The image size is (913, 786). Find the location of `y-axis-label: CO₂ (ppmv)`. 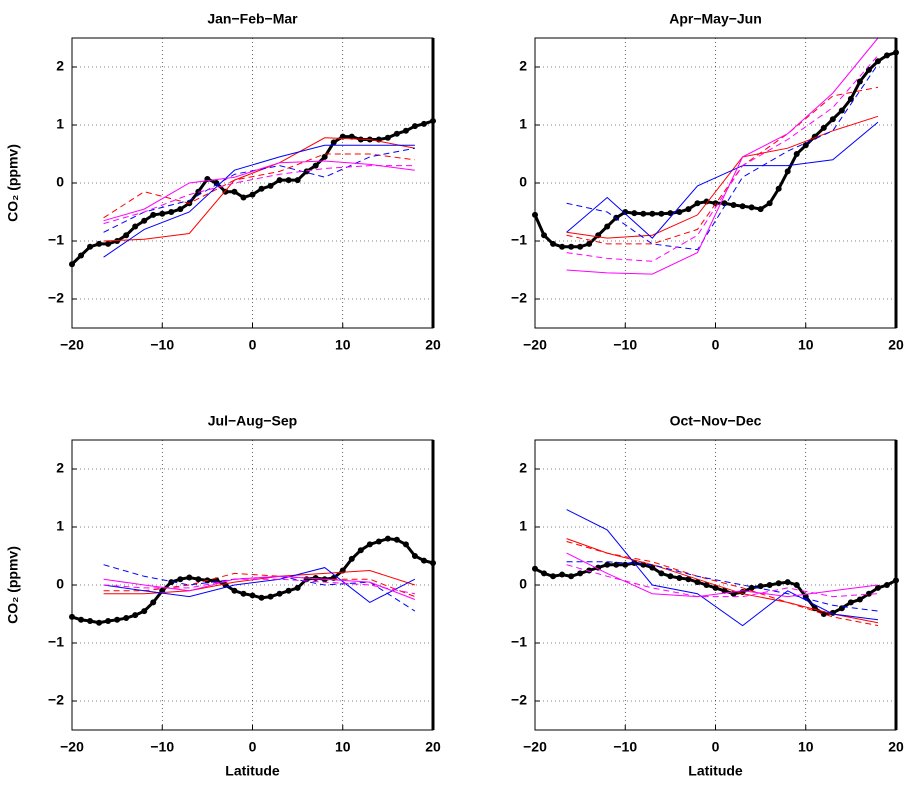

y-axis-label: CO₂ (ppmv) is located at coordinates (13, 585).